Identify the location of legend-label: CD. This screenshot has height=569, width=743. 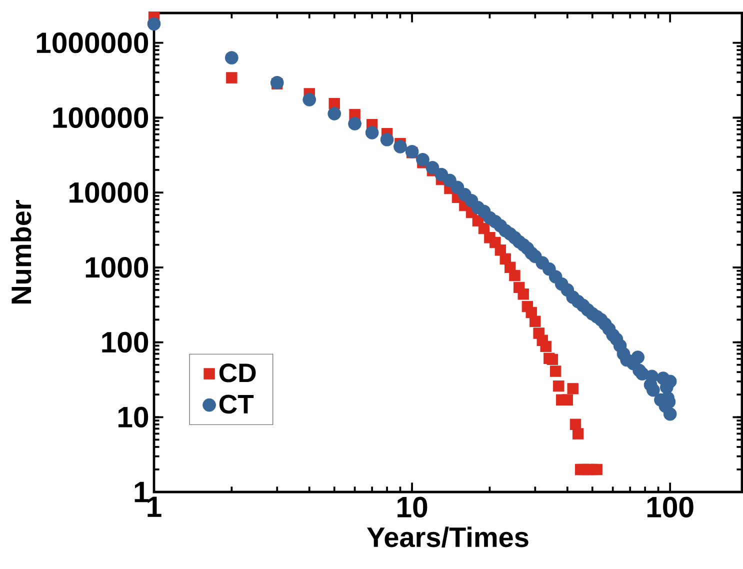
(237, 372).